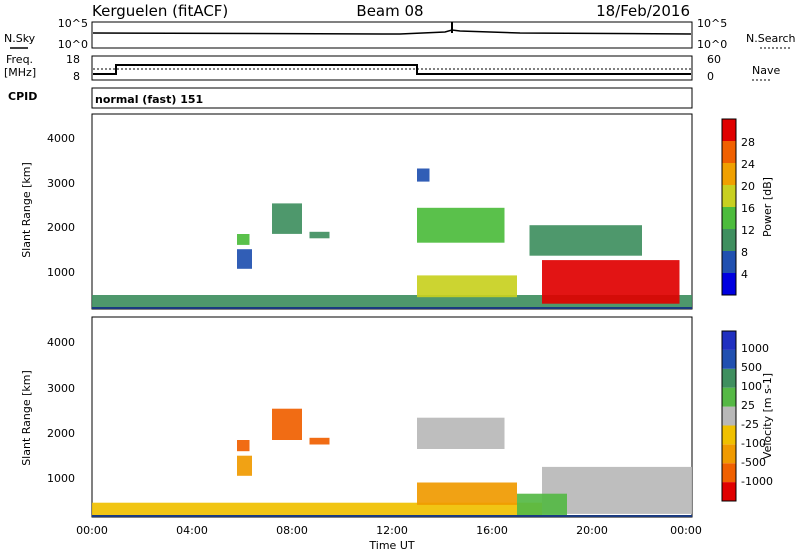 The image size is (800, 554). I want to click on freq-line, so click(392, 69).